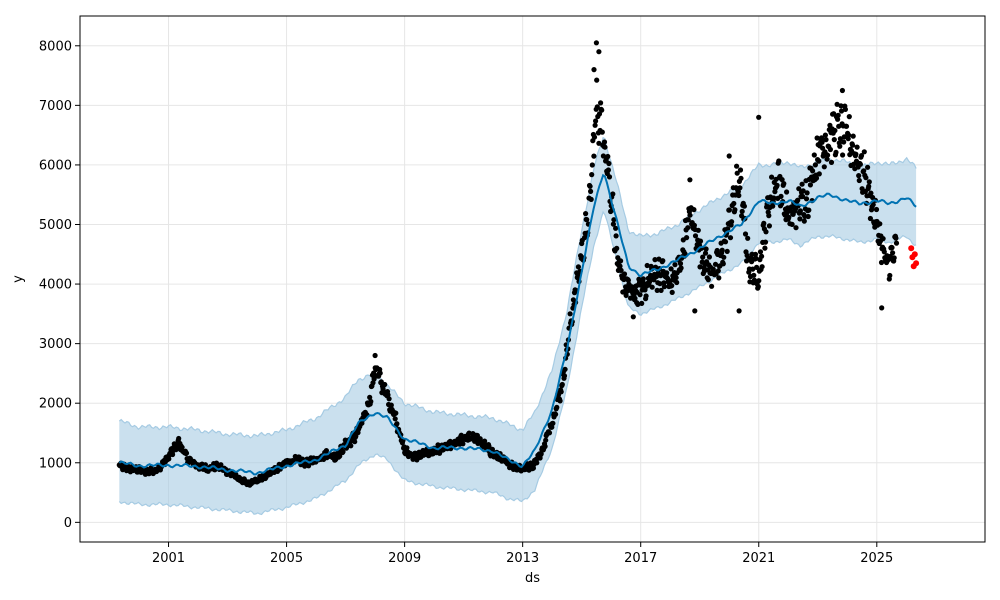 The image size is (1000, 600). I want to click on x-tick-label: 2017, so click(640, 558).